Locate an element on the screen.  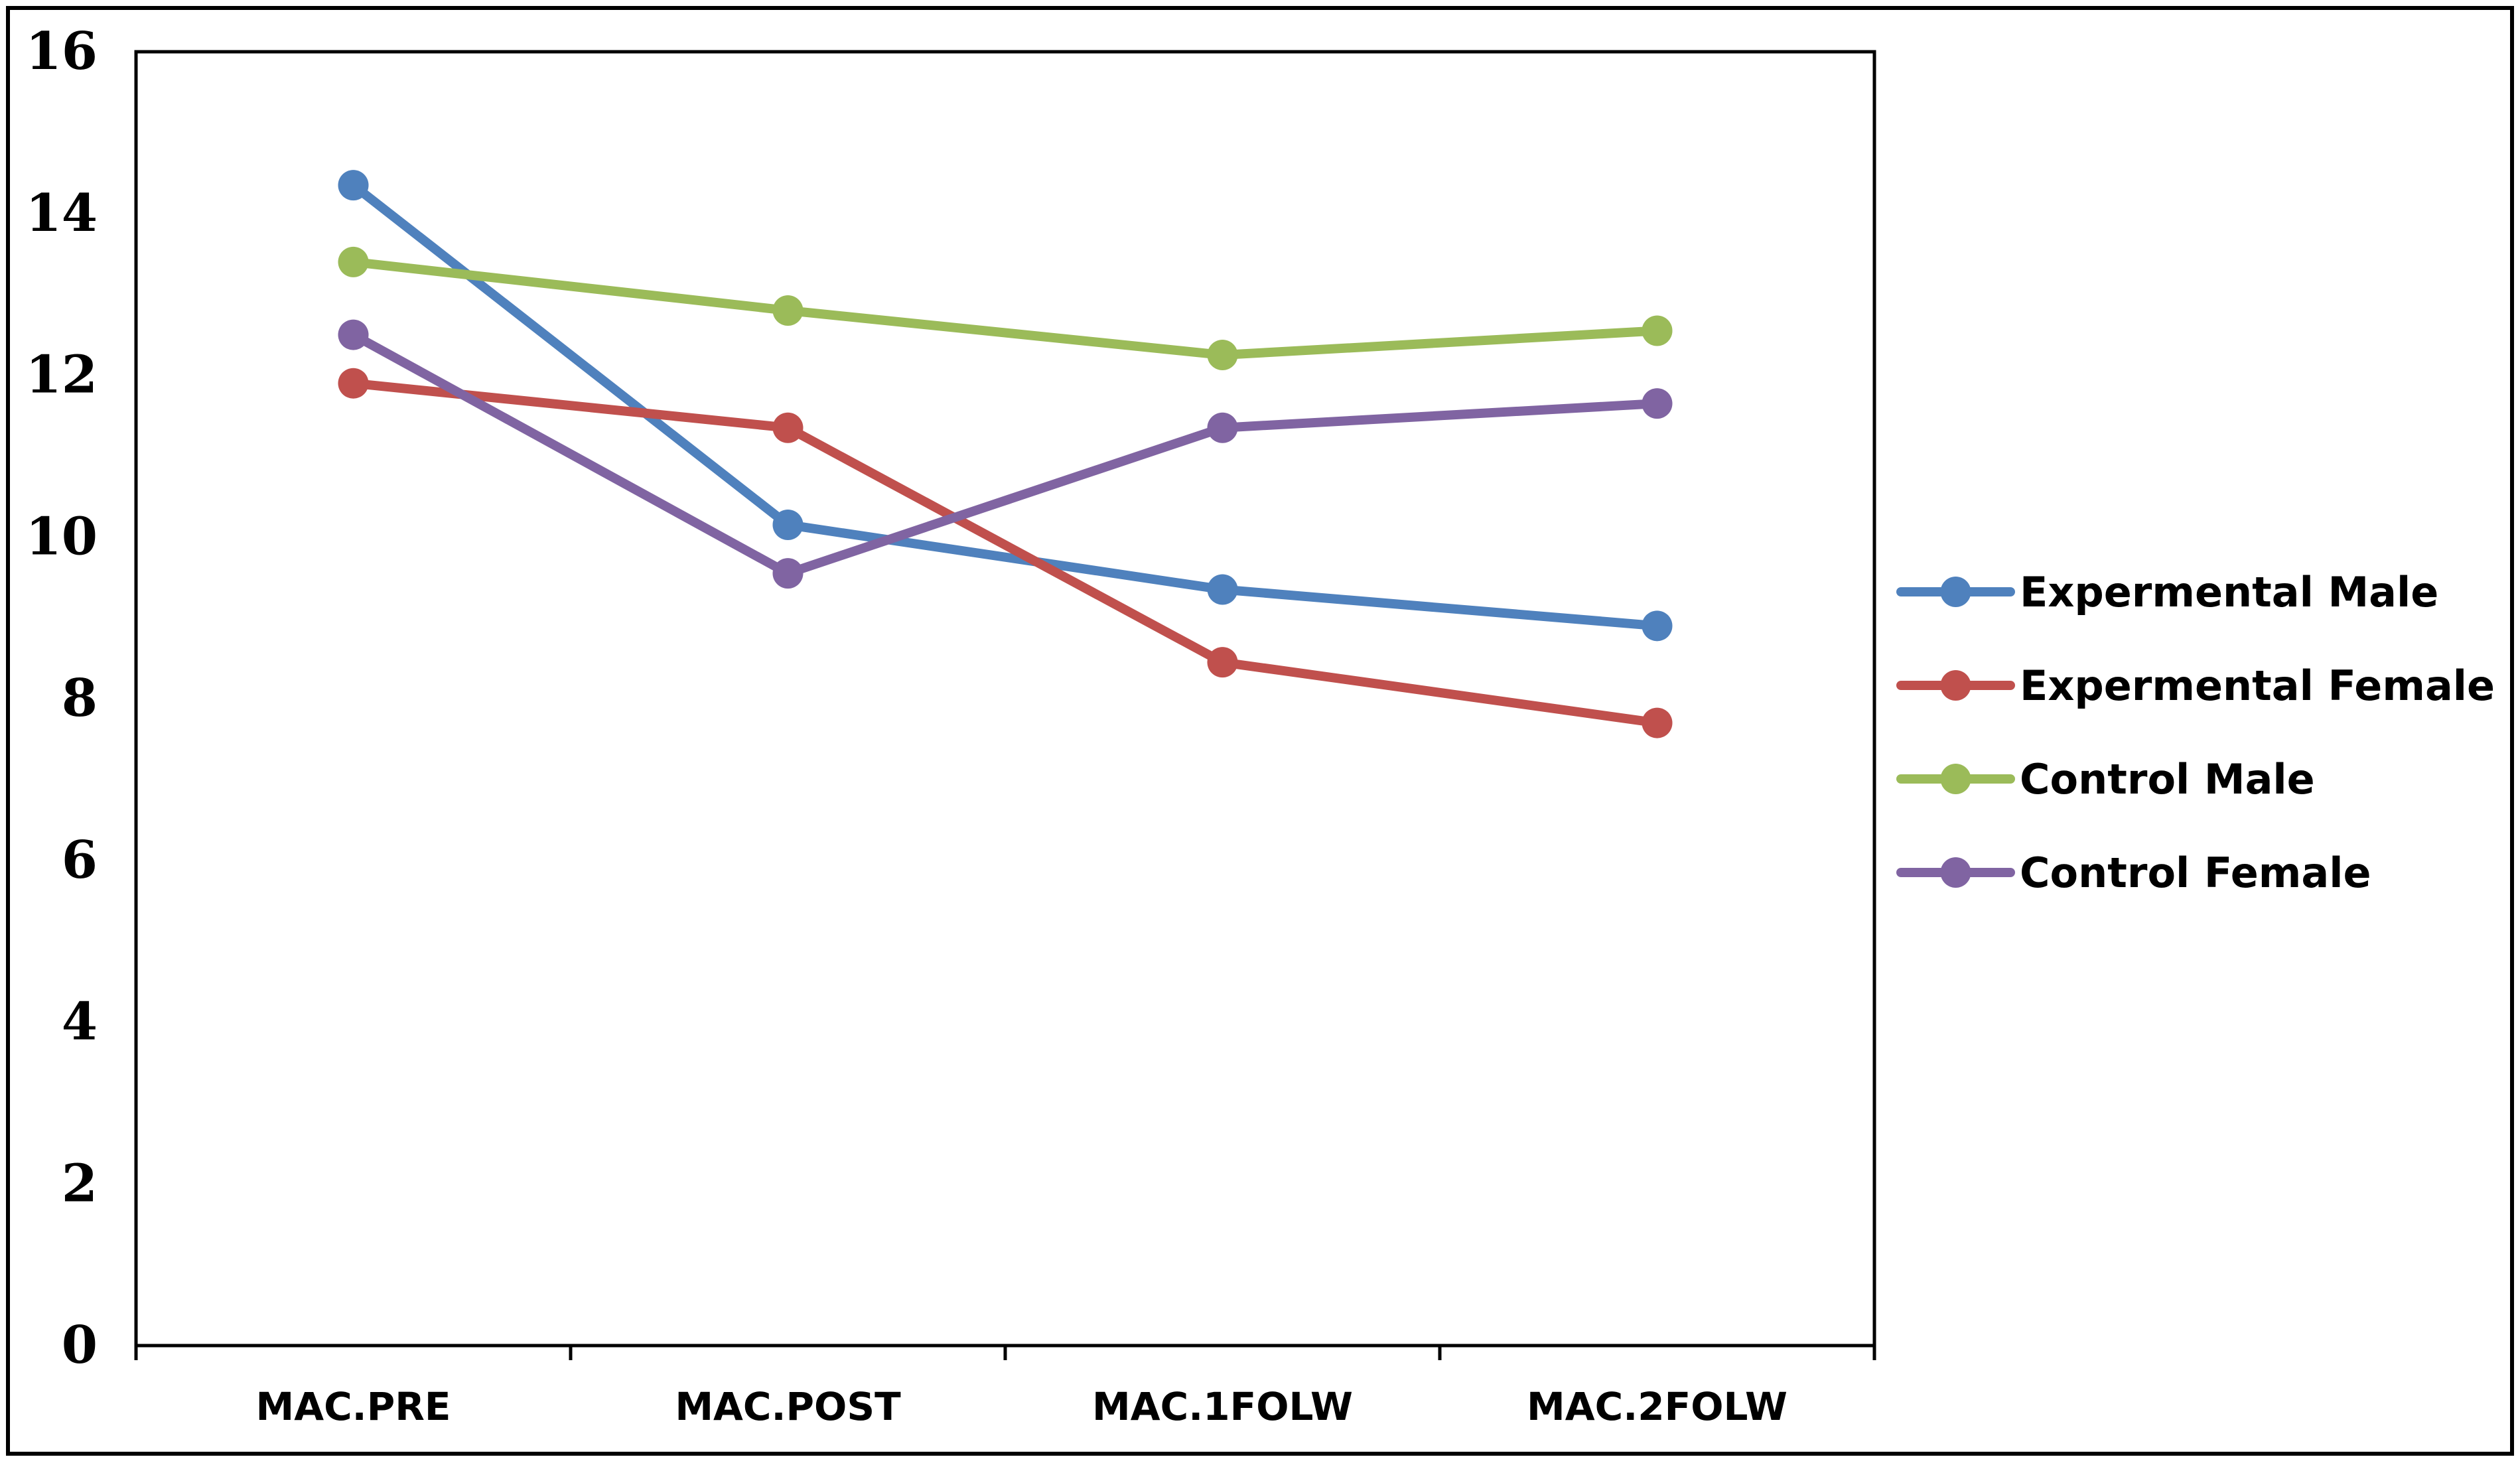
y-tick-label: 0 is located at coordinates (80, 1345).